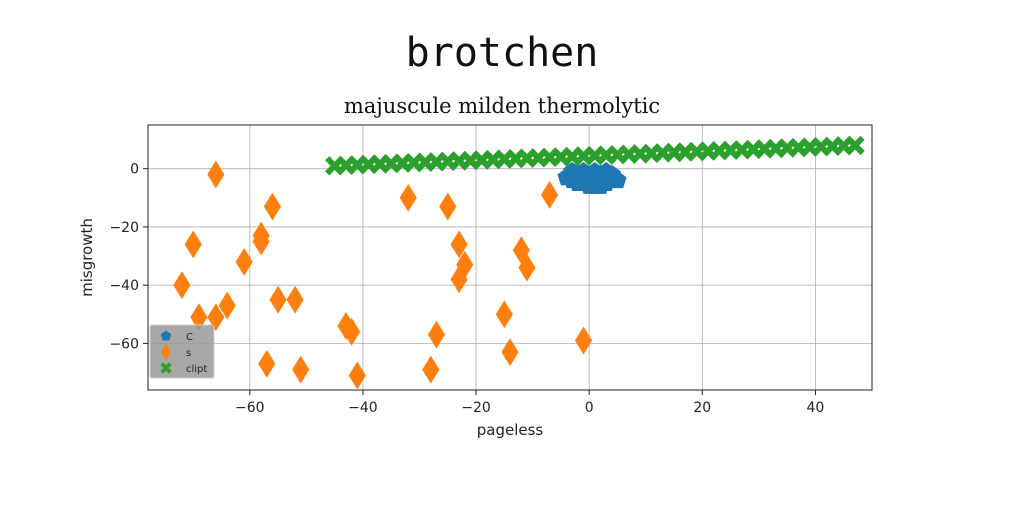 Image resolution: width=1024 pixels, height=512 pixels. I want to click on legend-marker-clipt, so click(166, 368).